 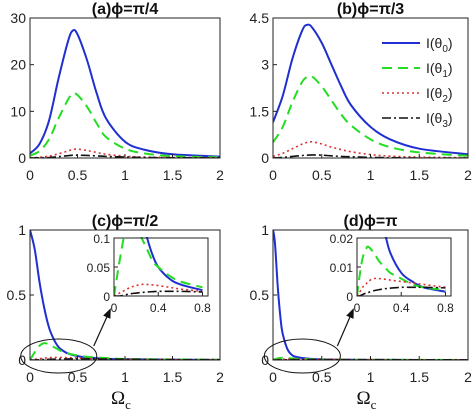 I want to click on legend-label-sub: 0, so click(x=445, y=49).